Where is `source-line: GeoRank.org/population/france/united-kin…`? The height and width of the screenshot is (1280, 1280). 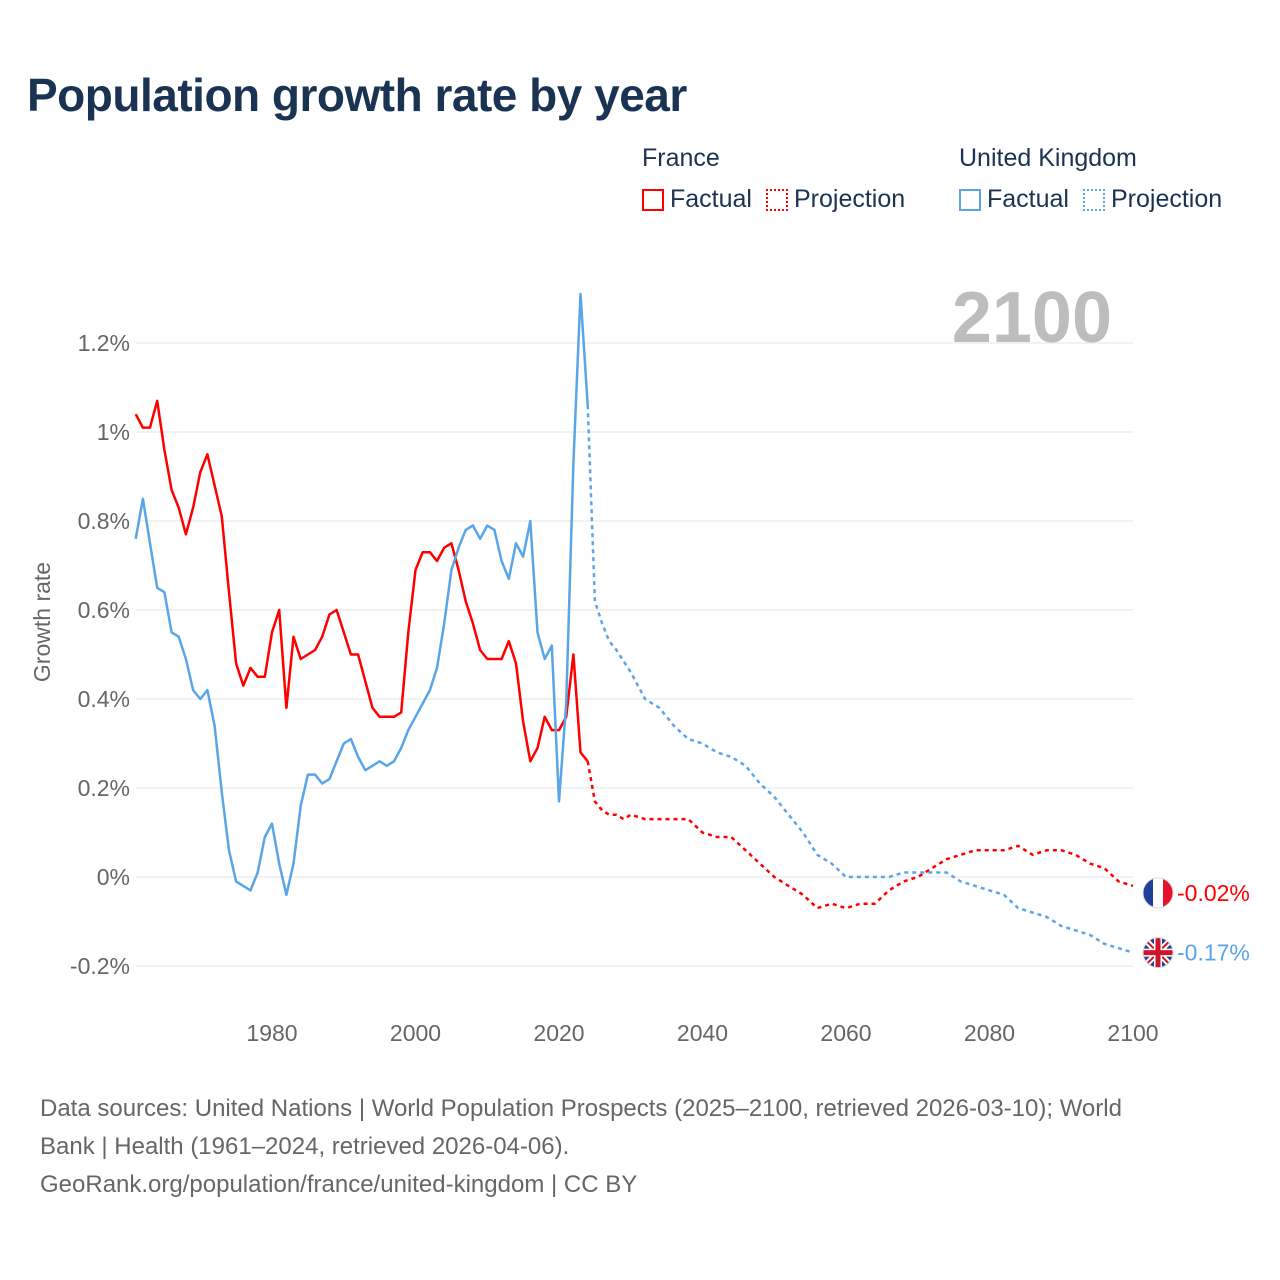
source-line: GeoRank.org/population/france/united-kin… is located at coordinates (339, 1184).